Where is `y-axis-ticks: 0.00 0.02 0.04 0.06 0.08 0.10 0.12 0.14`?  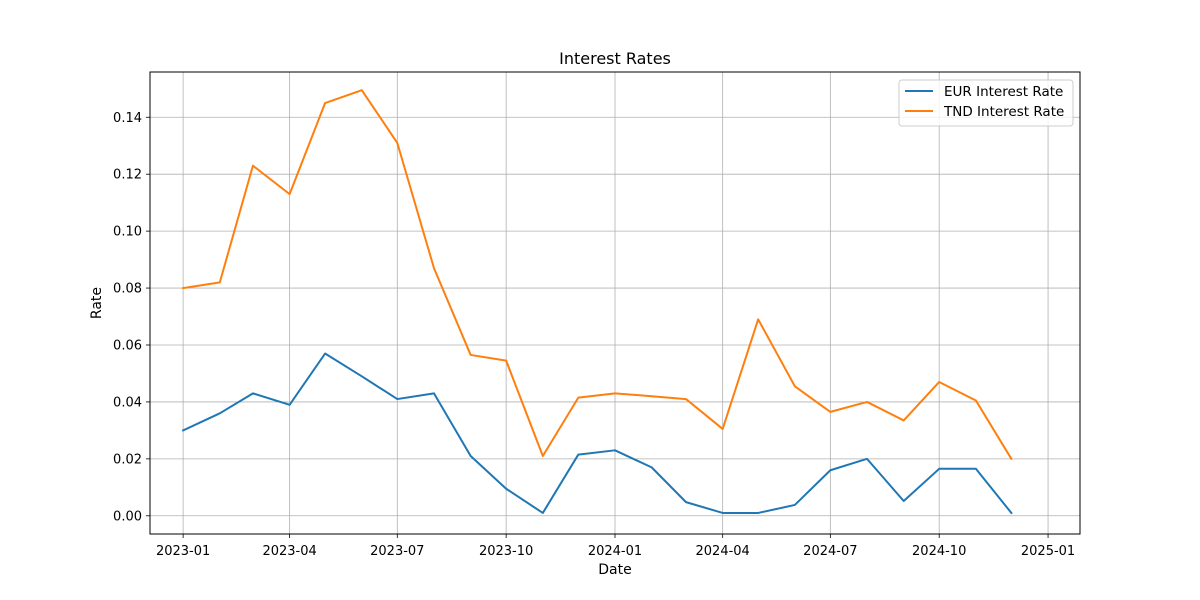
y-axis-ticks: 0.00 0.02 0.04 0.06 0.08 0.10 0.12 0.14 is located at coordinates (131, 317).